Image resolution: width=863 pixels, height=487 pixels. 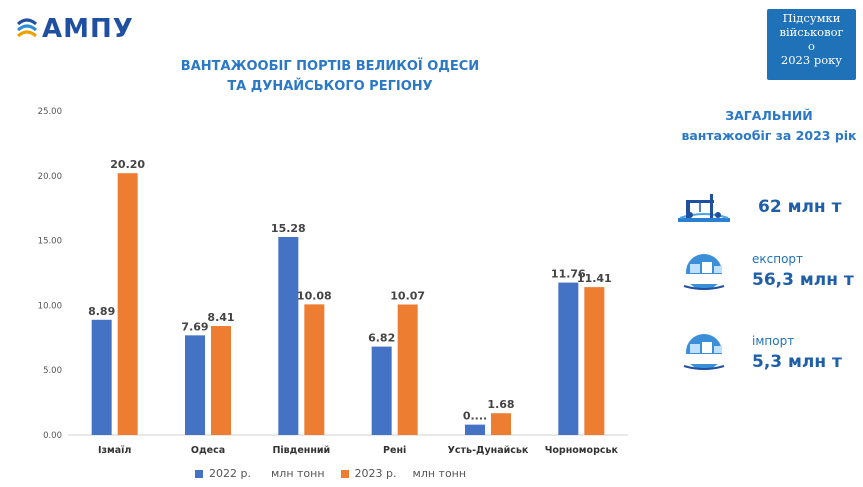 What do you see at coordinates (330, 66) in the screenshot?
I see `chart-title-line-1: ВАНТАЖООБІГ ПОРТІВ ВЕЛИКОЇ ОДЕСИ` at bounding box center [330, 66].